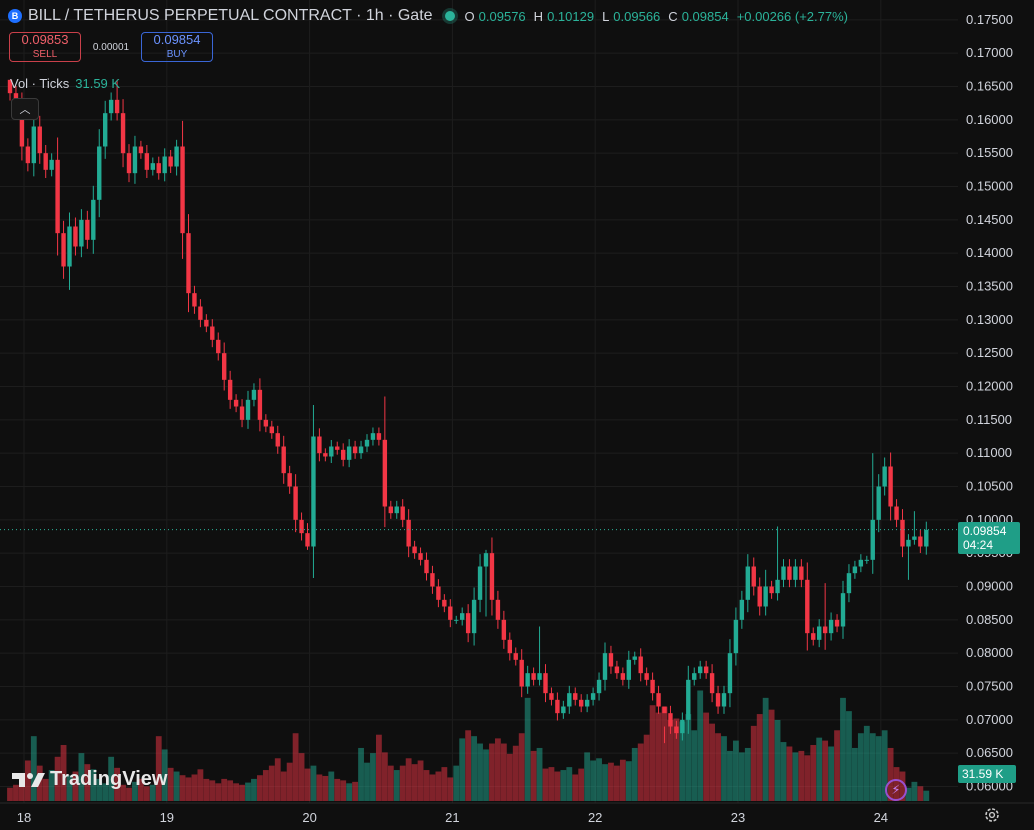 The height and width of the screenshot is (830, 1034). Describe the element at coordinates (469, 16) in the screenshot. I see `ohlc-open-key: O` at that location.